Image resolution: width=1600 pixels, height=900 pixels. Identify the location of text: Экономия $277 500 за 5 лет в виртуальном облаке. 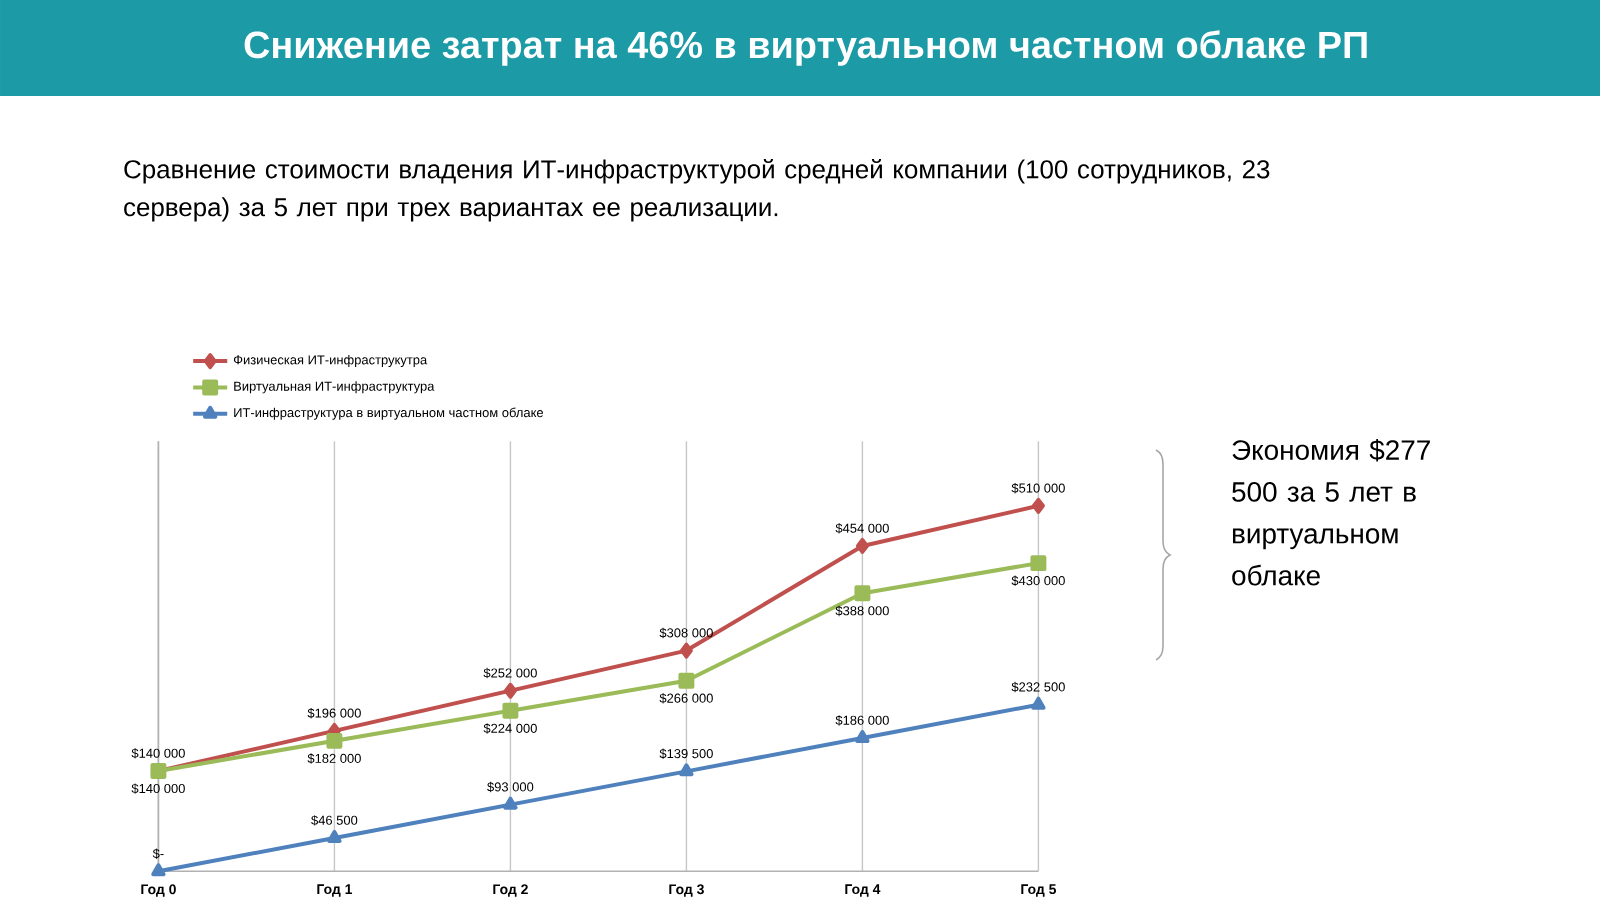
(1331, 512).